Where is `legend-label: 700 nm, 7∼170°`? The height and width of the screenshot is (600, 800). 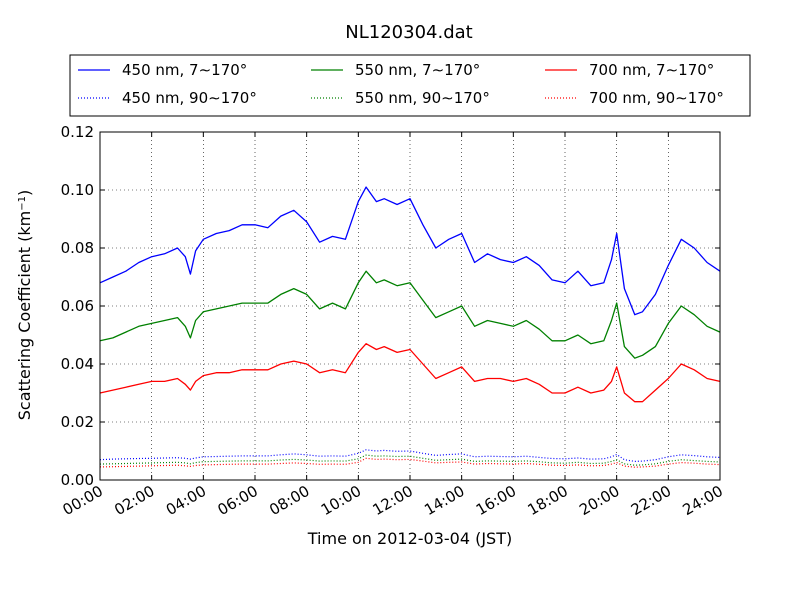
legend-label: 700 nm, 7∼170° is located at coordinates (651, 70).